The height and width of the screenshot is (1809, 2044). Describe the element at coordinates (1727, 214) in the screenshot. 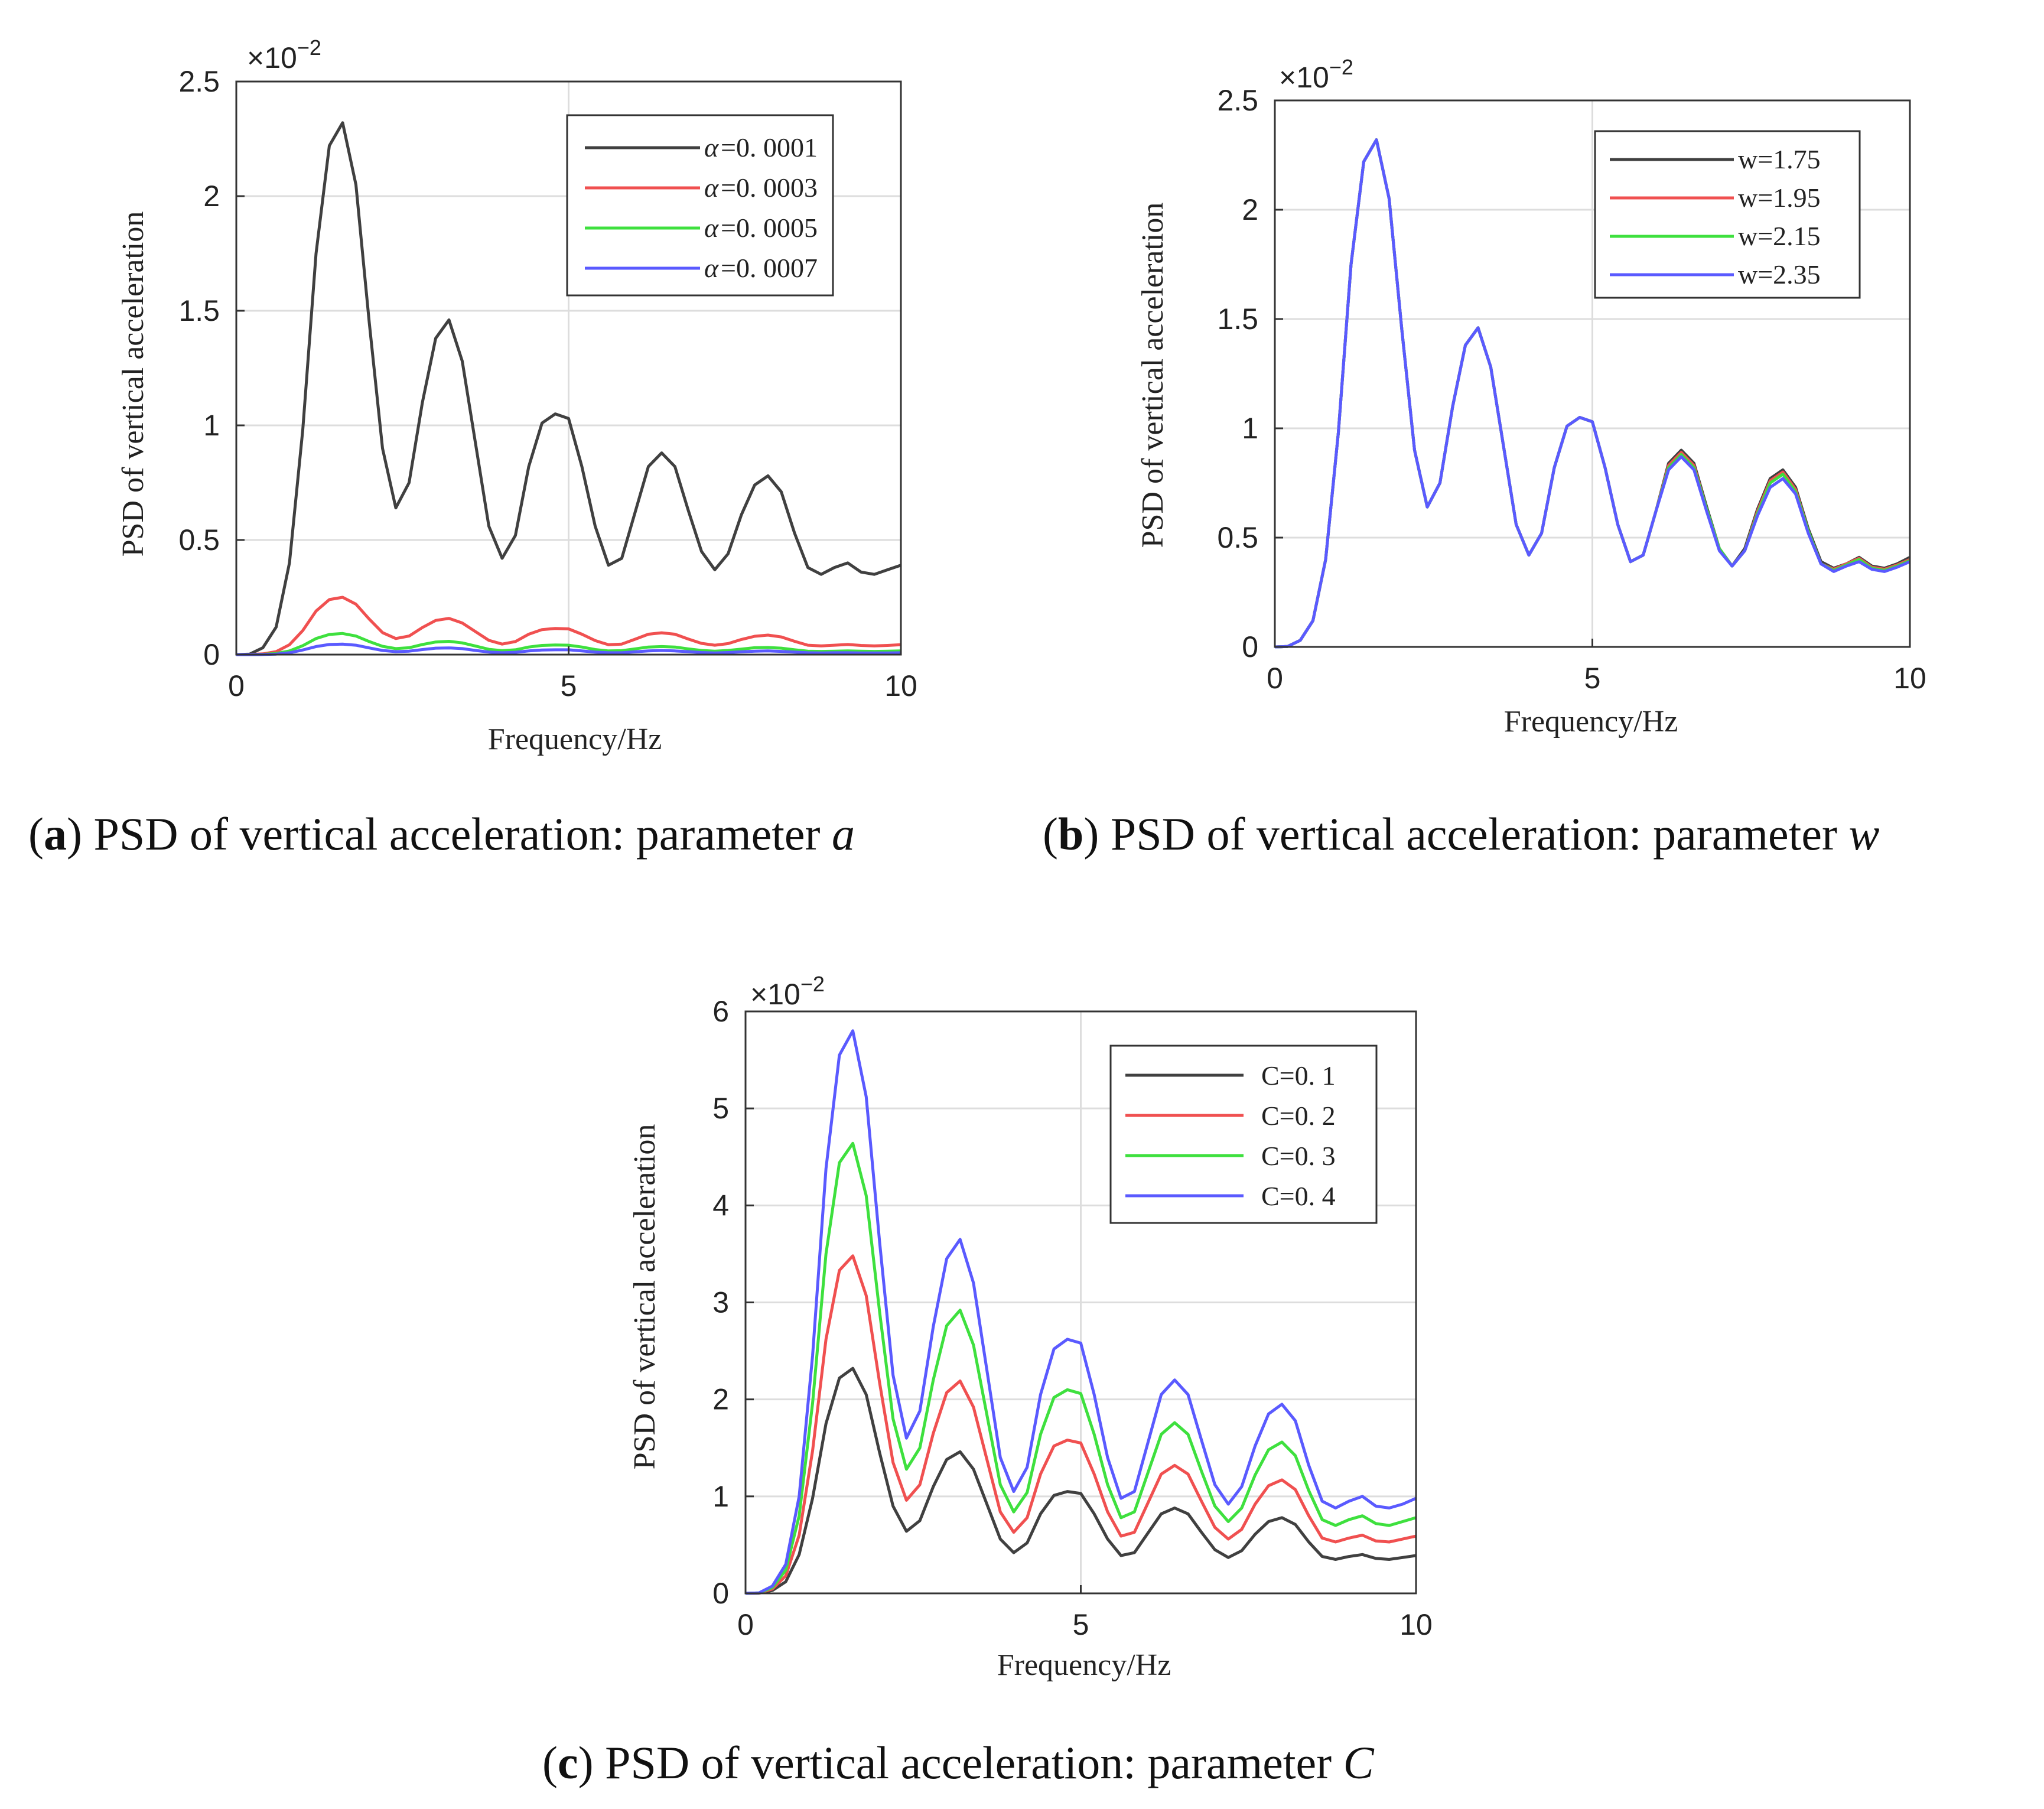

I see `legend-b: w=1.75 w=1.95 w=2.15 w=2.35` at that location.